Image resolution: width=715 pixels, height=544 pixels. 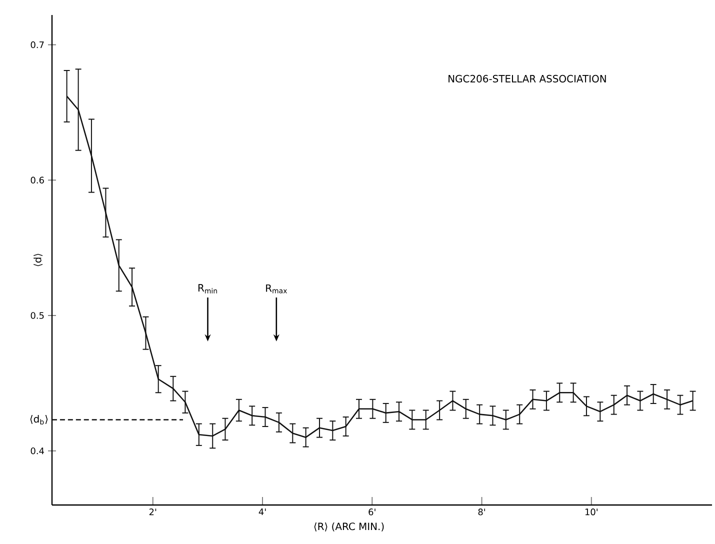 I want to click on x-axis-title: ⟨R⟩ (ARC MIN.), so click(x=349, y=527).